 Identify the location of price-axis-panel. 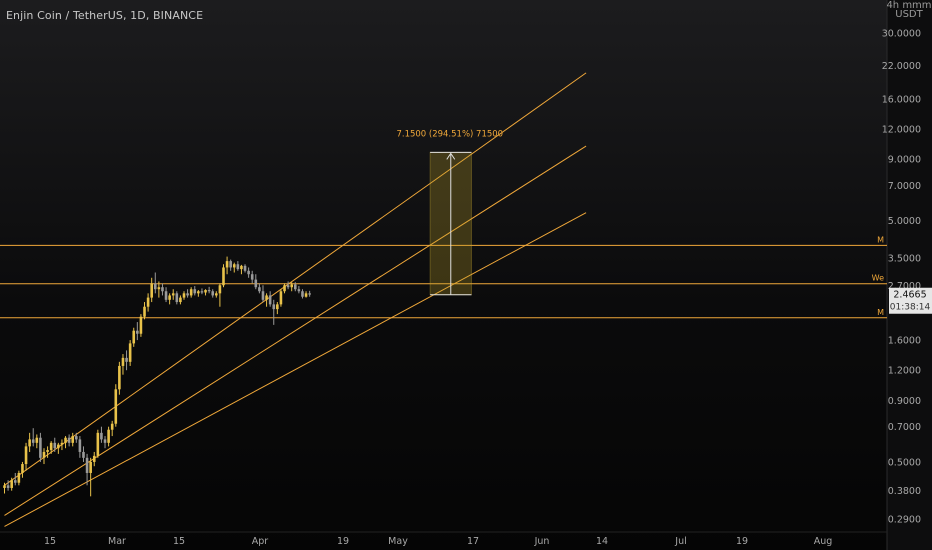
(909, 275).